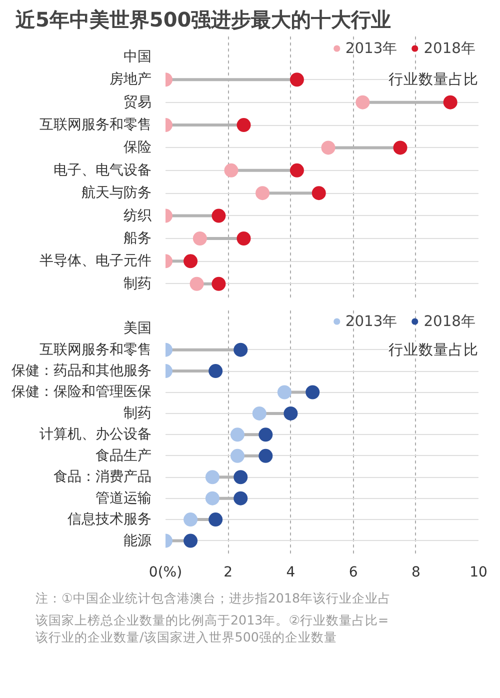 The height and width of the screenshot is (698, 500). I want to click on x-tick-label: 10, so click(479, 572).